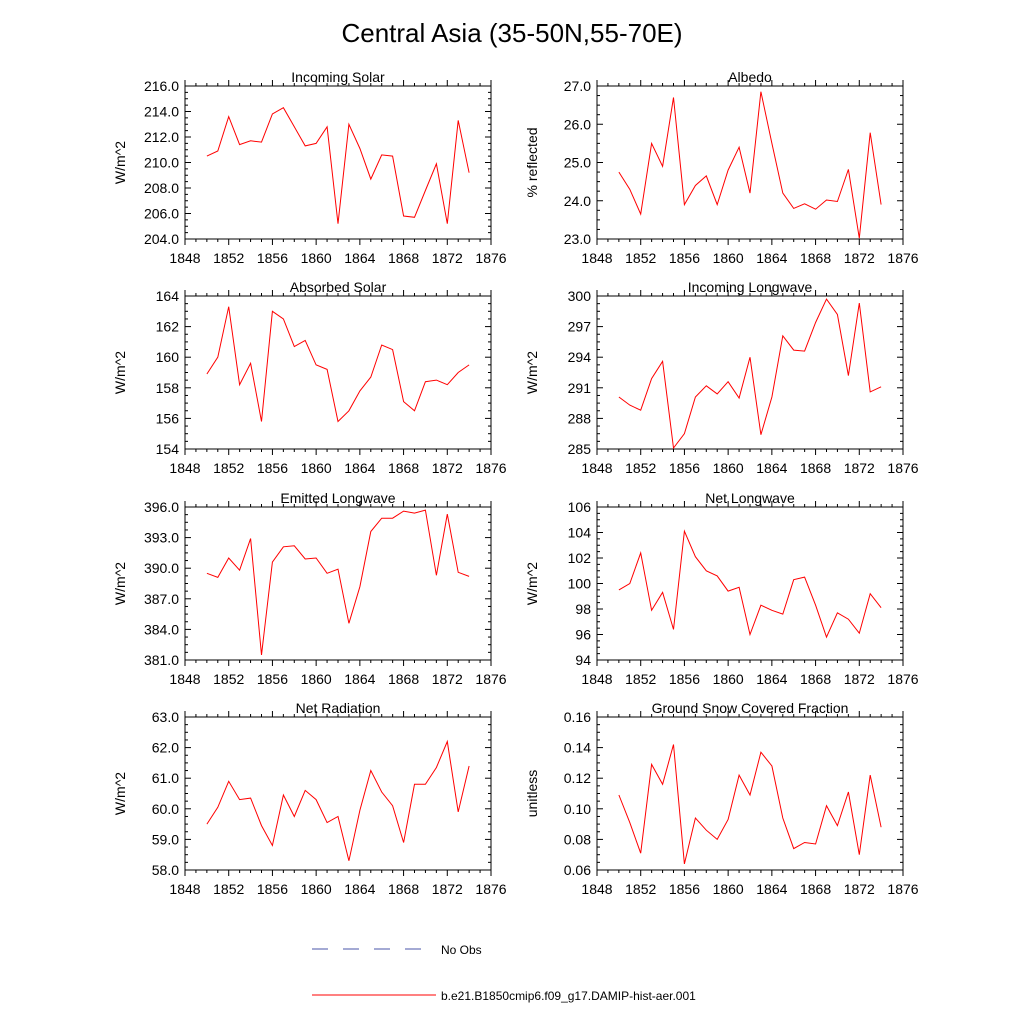 The image size is (1024, 1024). I want to click on y-tick-label: 63.0, so click(165, 717).